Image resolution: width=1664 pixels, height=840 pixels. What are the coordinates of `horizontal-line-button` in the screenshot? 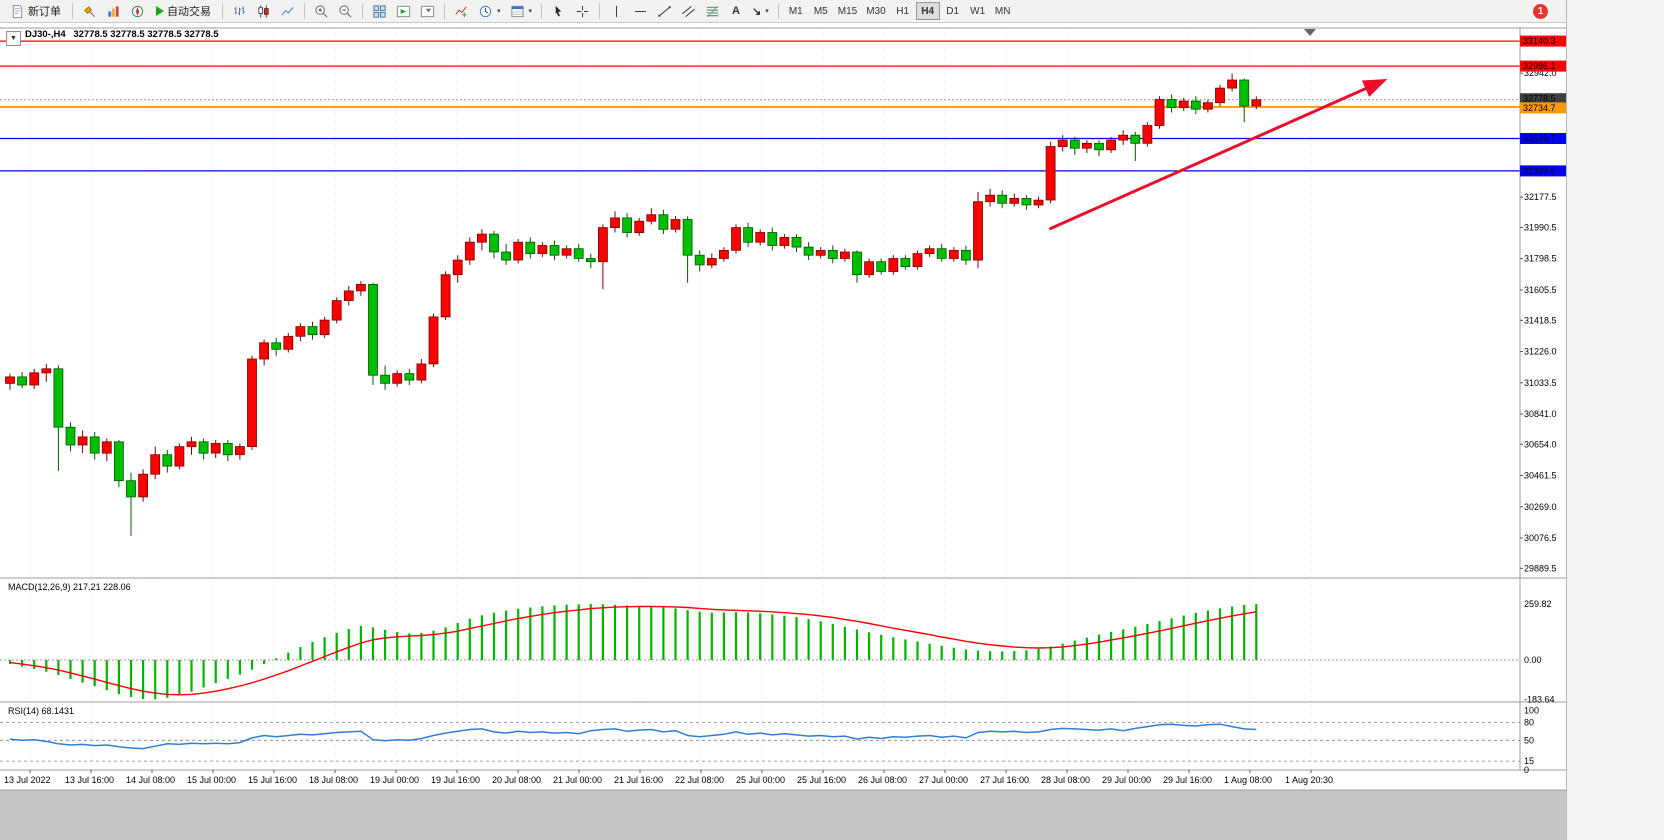 It's located at (640, 11).